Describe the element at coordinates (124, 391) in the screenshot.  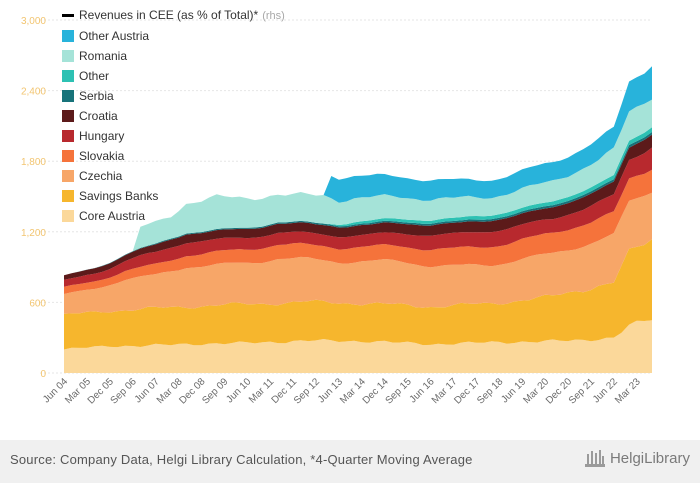
I see `x-tick-label: Sep 06` at that location.